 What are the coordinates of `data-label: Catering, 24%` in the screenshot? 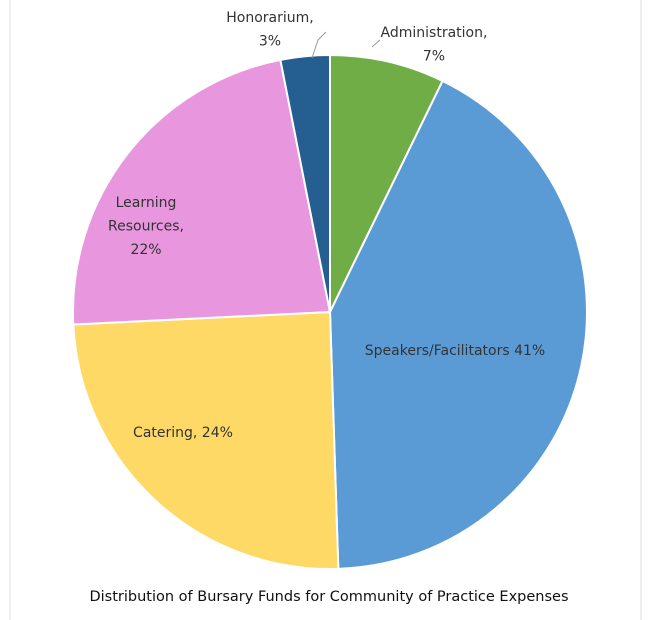 It's located at (183, 433).